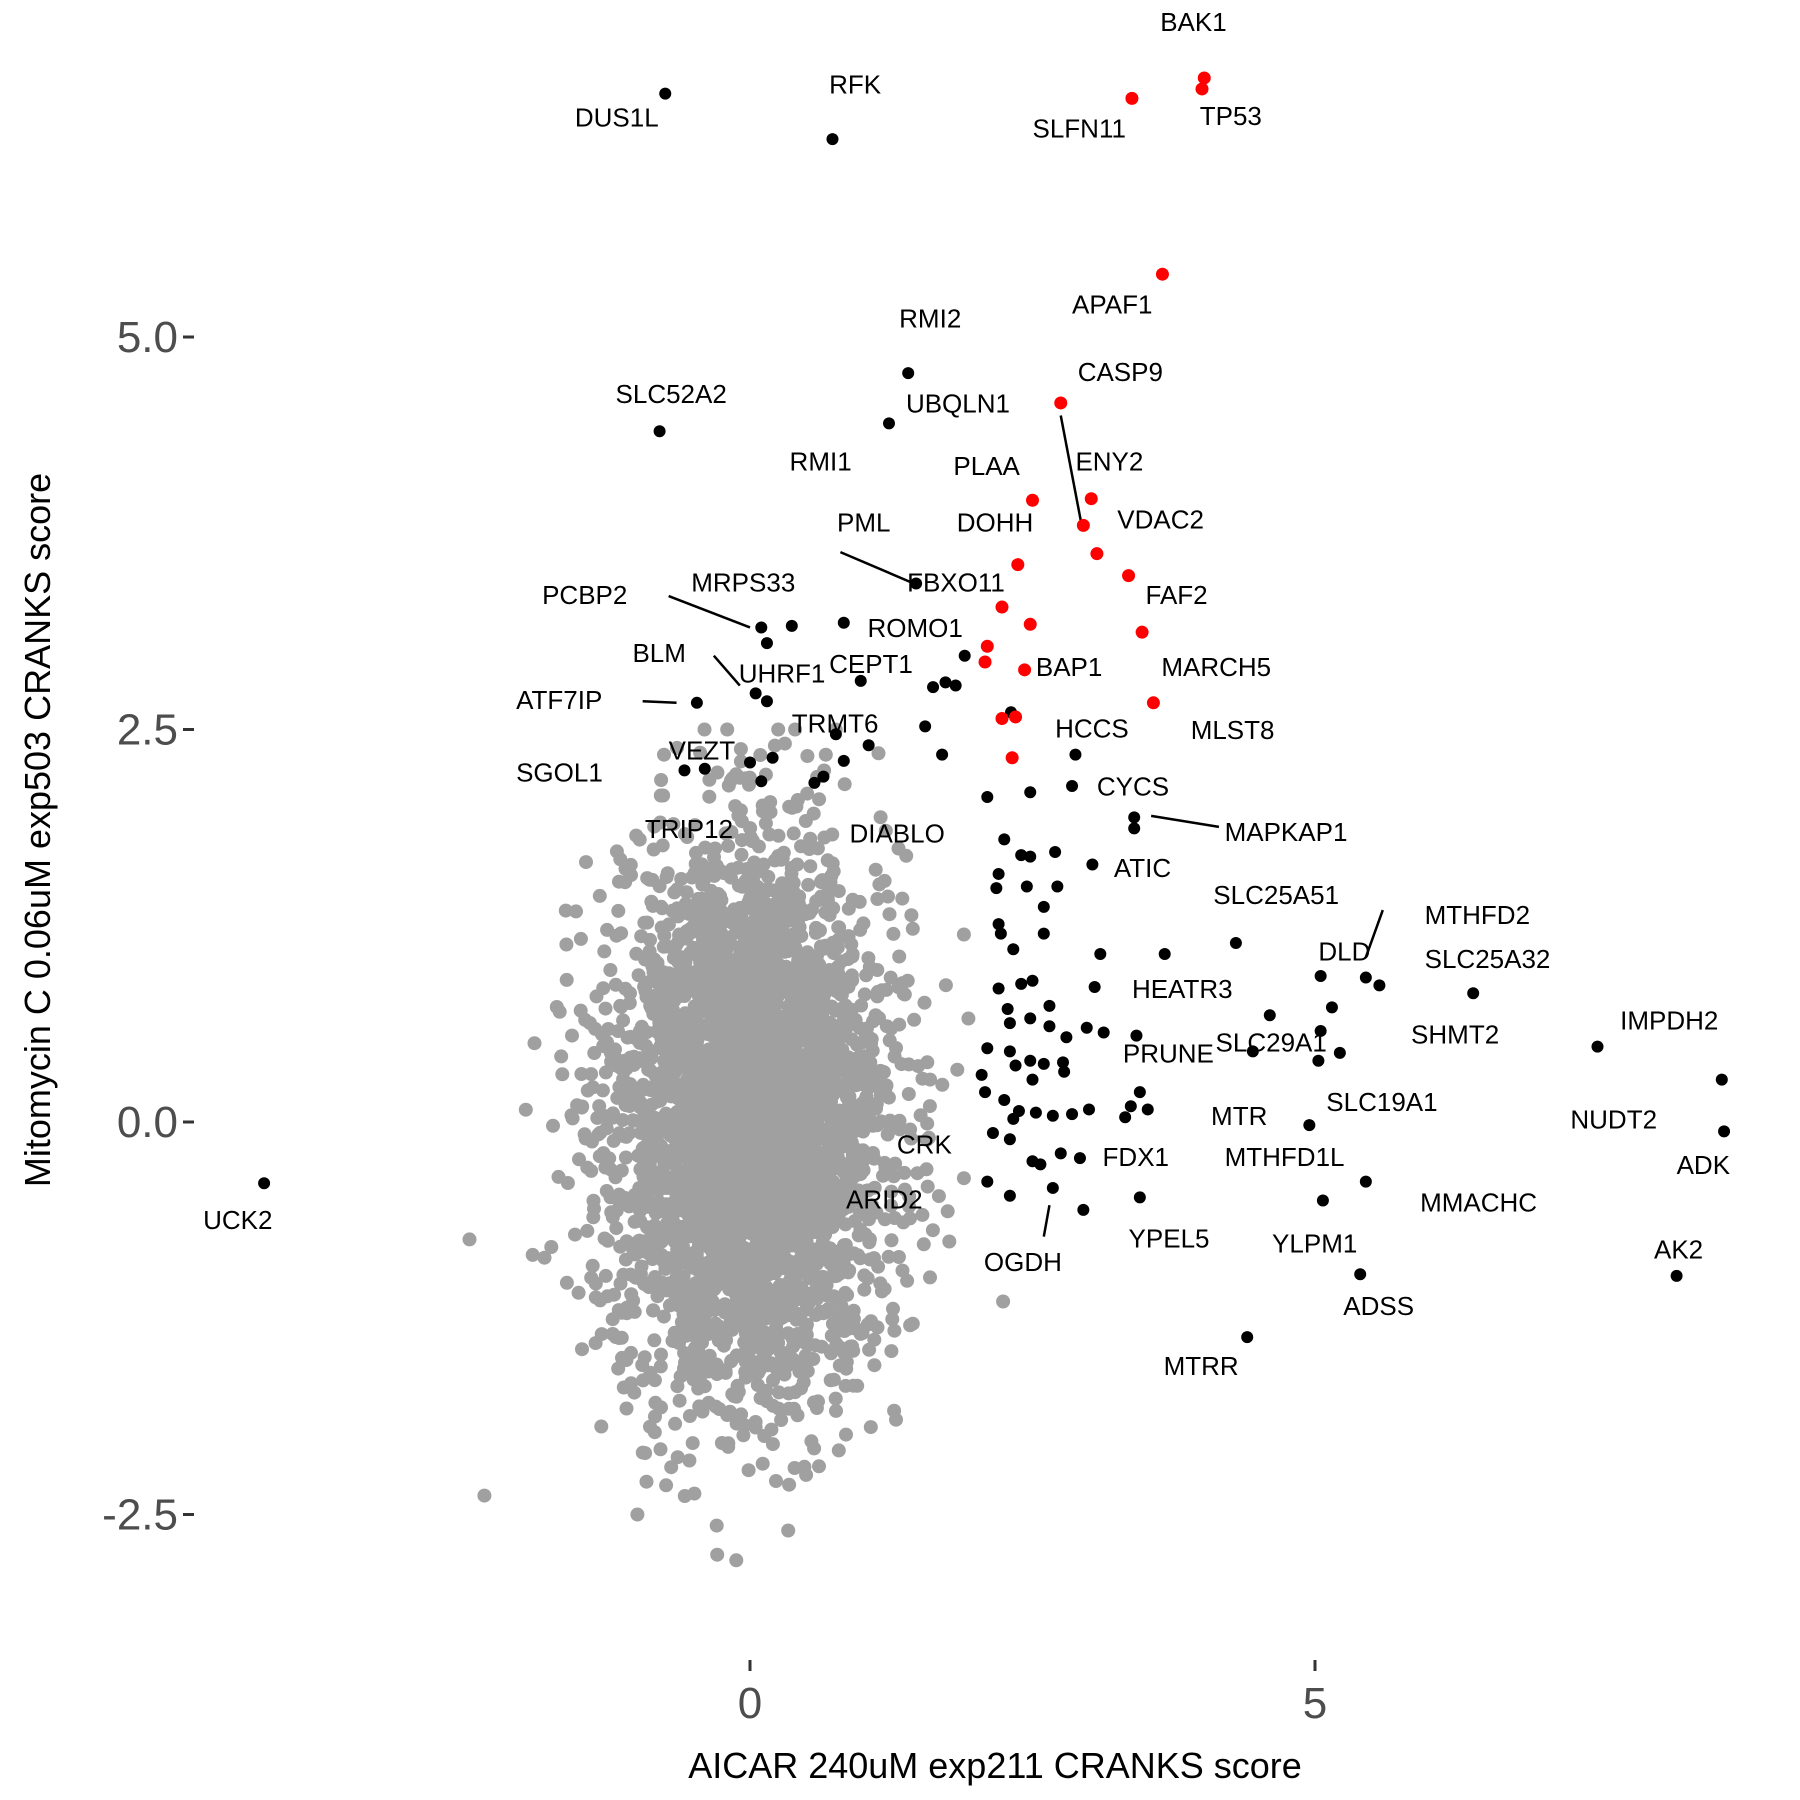 Image resolution: width=1800 pixels, height=1800 pixels. What do you see at coordinates (1133, 786) in the screenshot?
I see `gene-label: CYCS` at bounding box center [1133, 786].